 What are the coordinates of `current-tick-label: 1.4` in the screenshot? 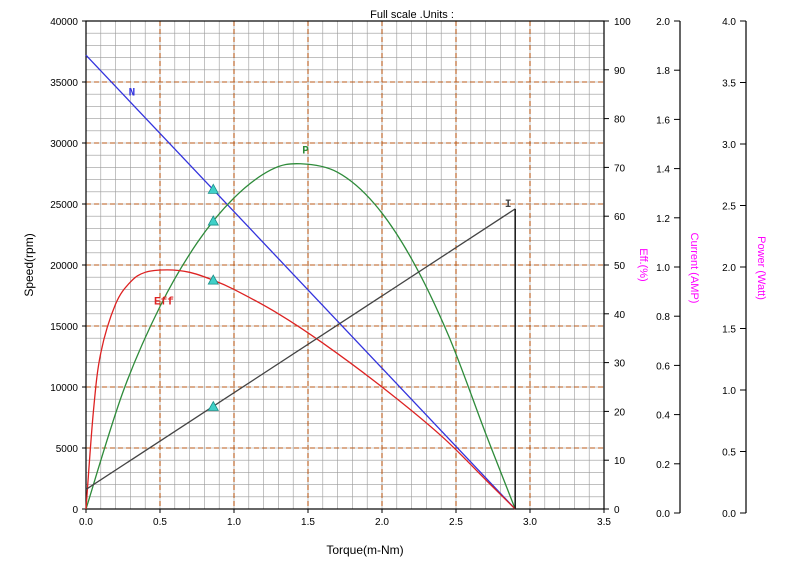 It's located at (663, 170).